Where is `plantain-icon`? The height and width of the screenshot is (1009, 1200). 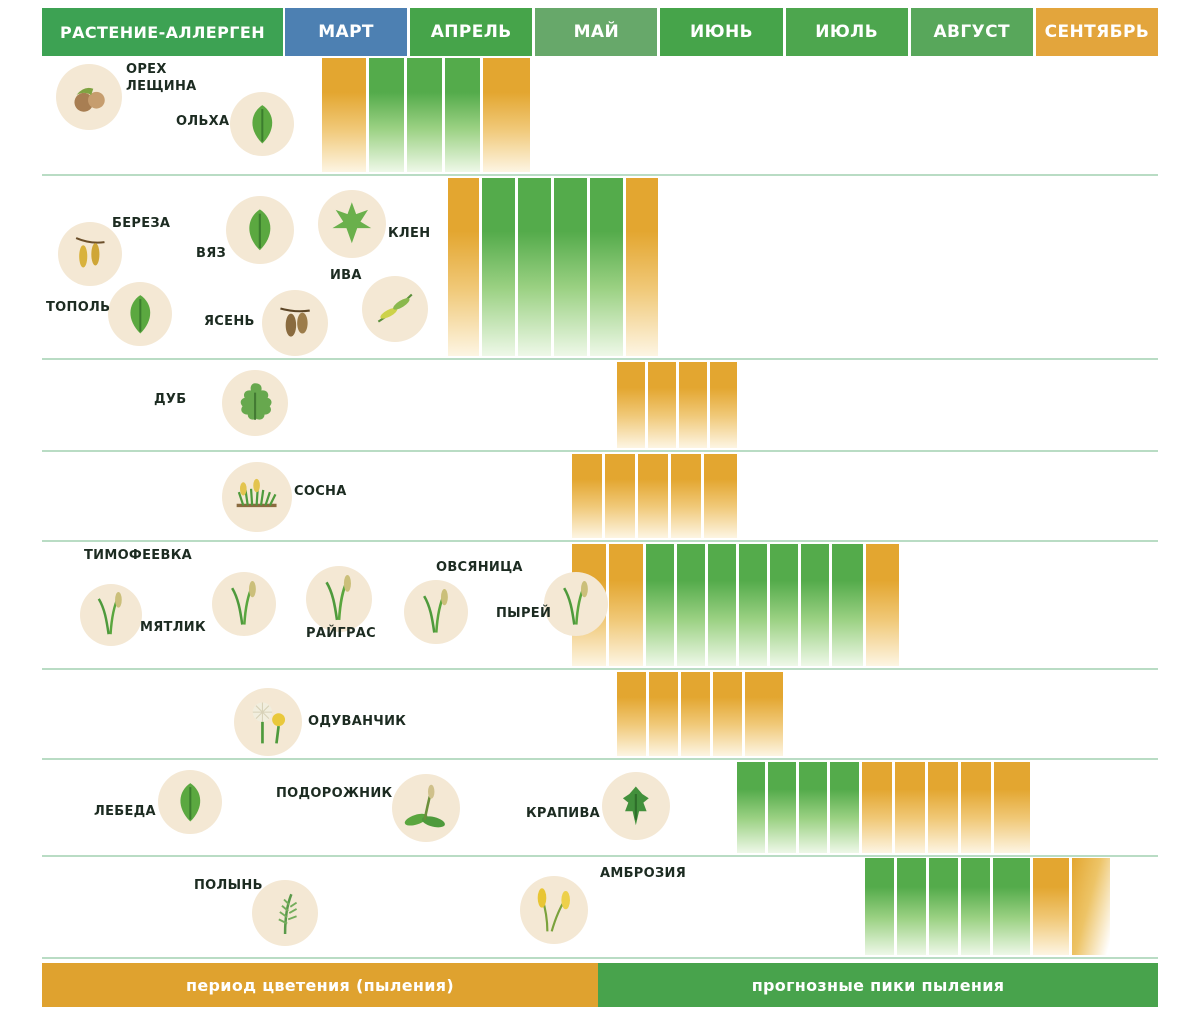
plantain-icon is located at coordinates (426, 808).